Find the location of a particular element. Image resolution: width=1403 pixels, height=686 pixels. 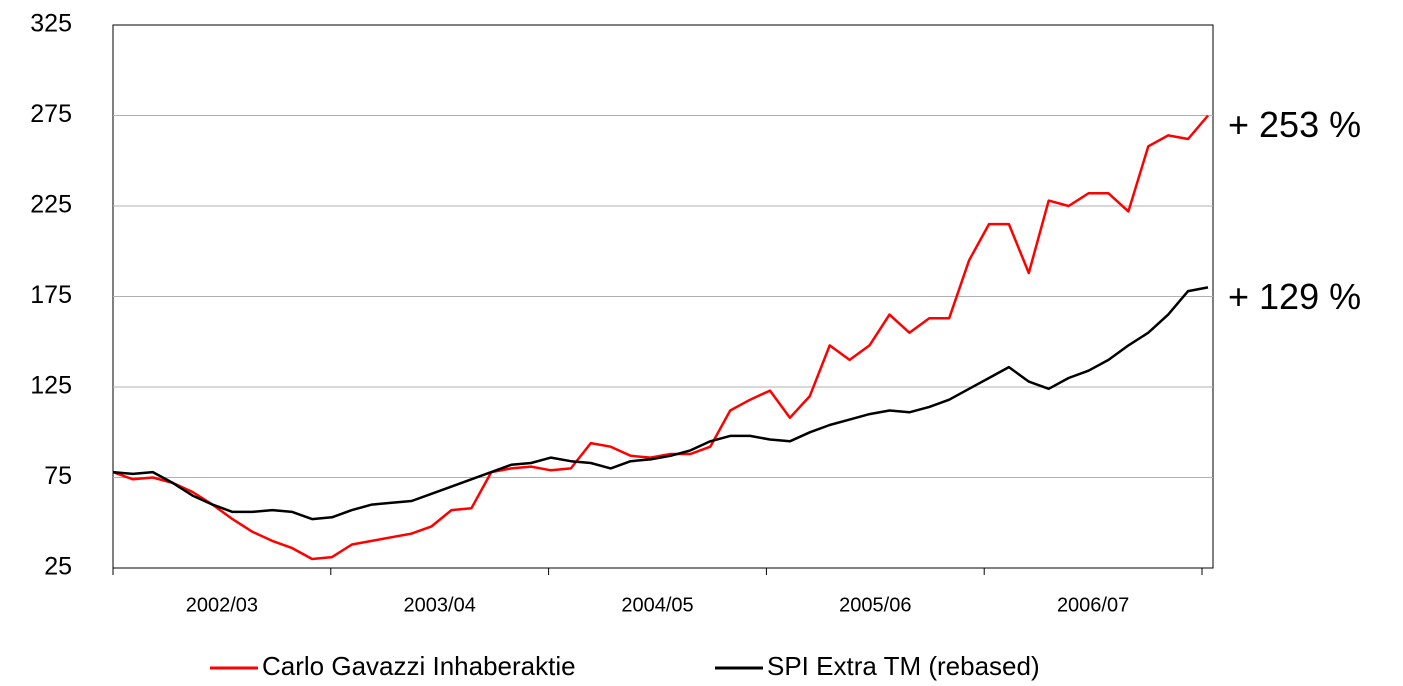

x-tick-label: 2002/03 is located at coordinates (222, 605).